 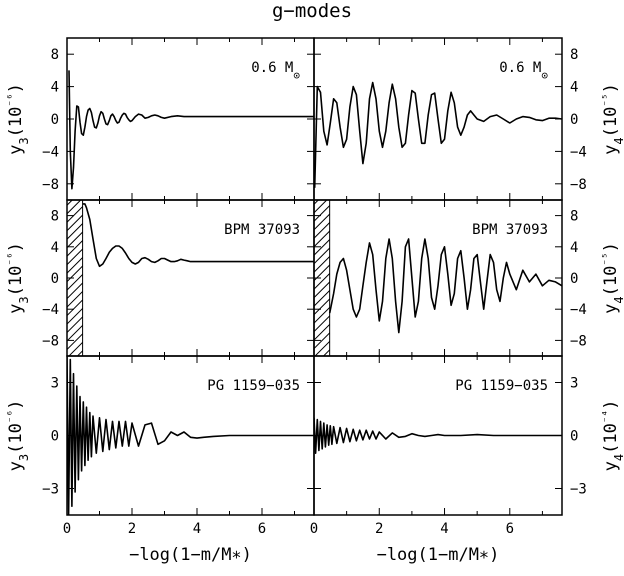 I want to click on y-axis-label: y4(10⁻⁴), so click(x=612, y=436).